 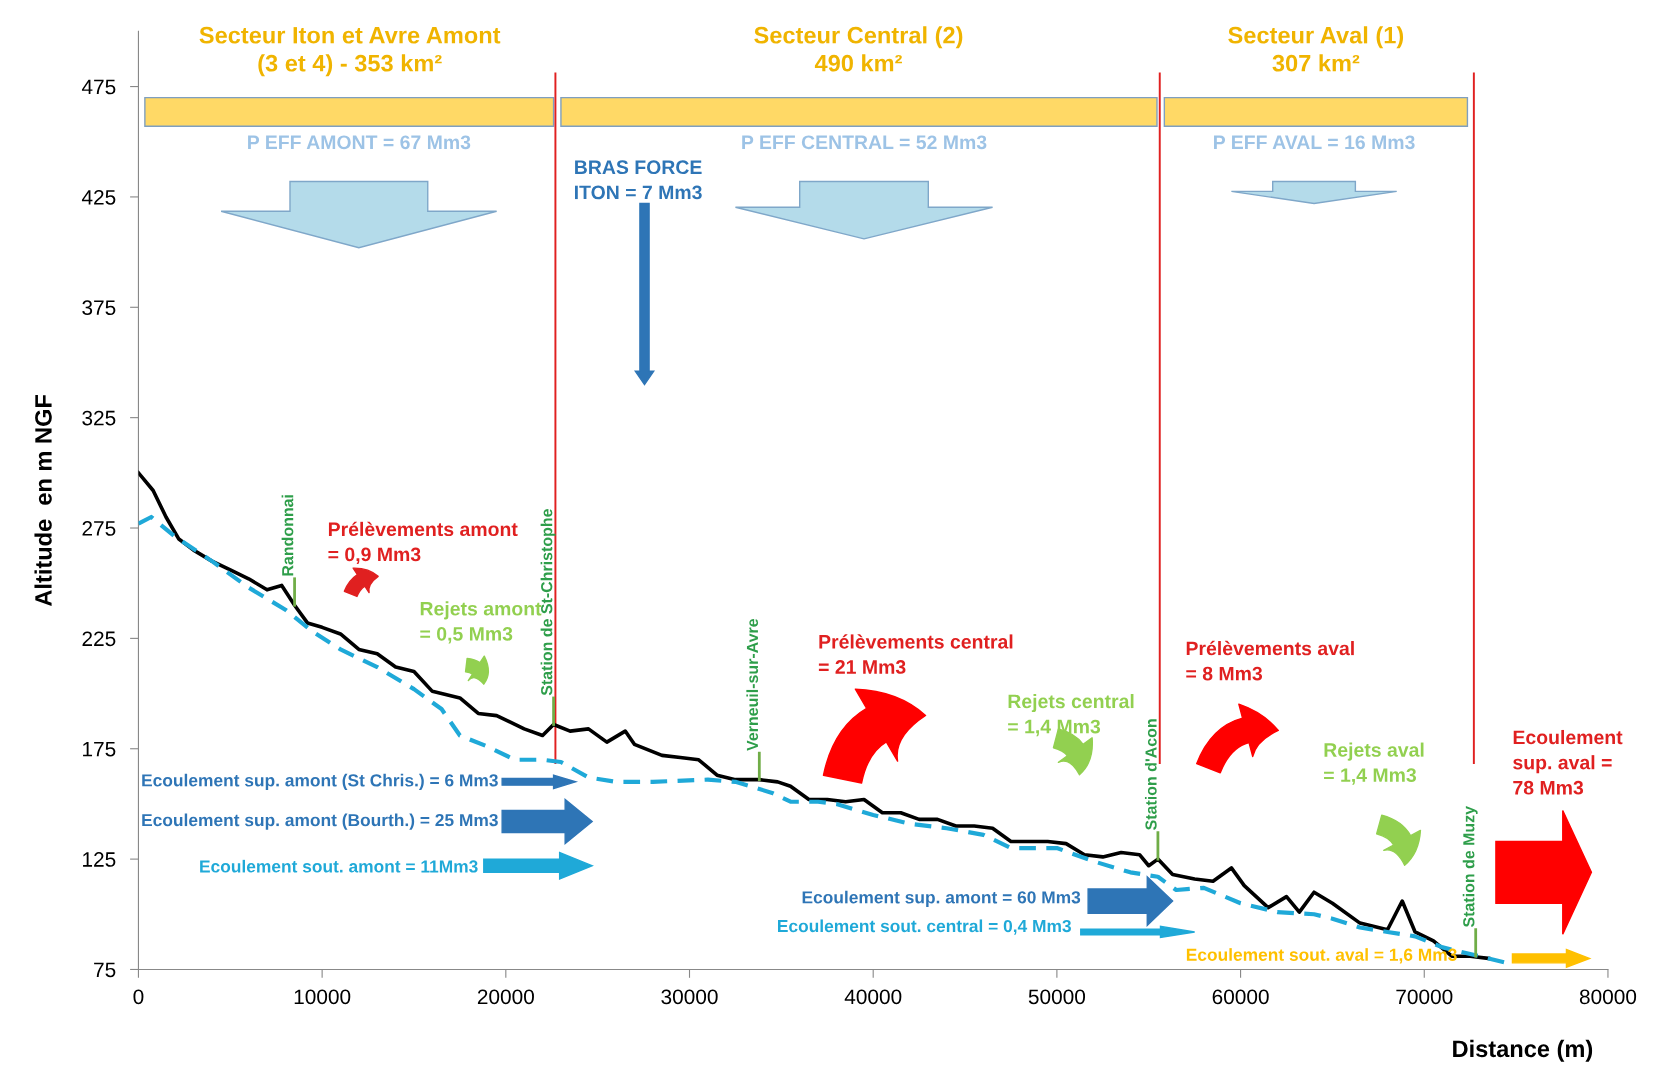 What do you see at coordinates (1321, 956) in the screenshot?
I see `annotation: Ecoulement sout. aval = 1,6 Mm3` at bounding box center [1321, 956].